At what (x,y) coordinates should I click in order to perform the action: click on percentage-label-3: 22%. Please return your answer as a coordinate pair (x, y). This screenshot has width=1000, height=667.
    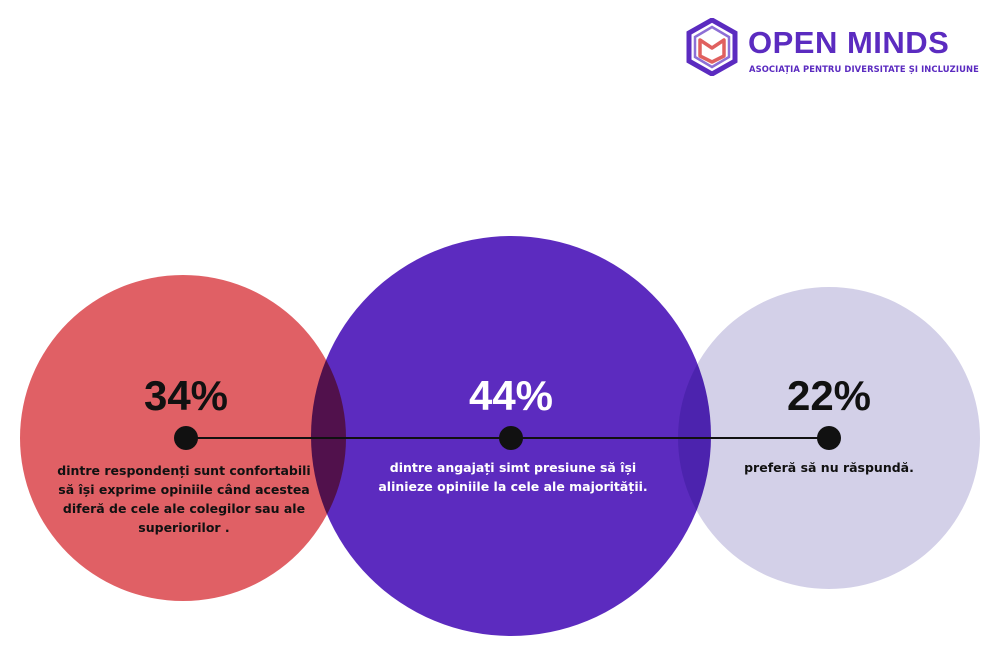
    Looking at the image, I should click on (829, 395).